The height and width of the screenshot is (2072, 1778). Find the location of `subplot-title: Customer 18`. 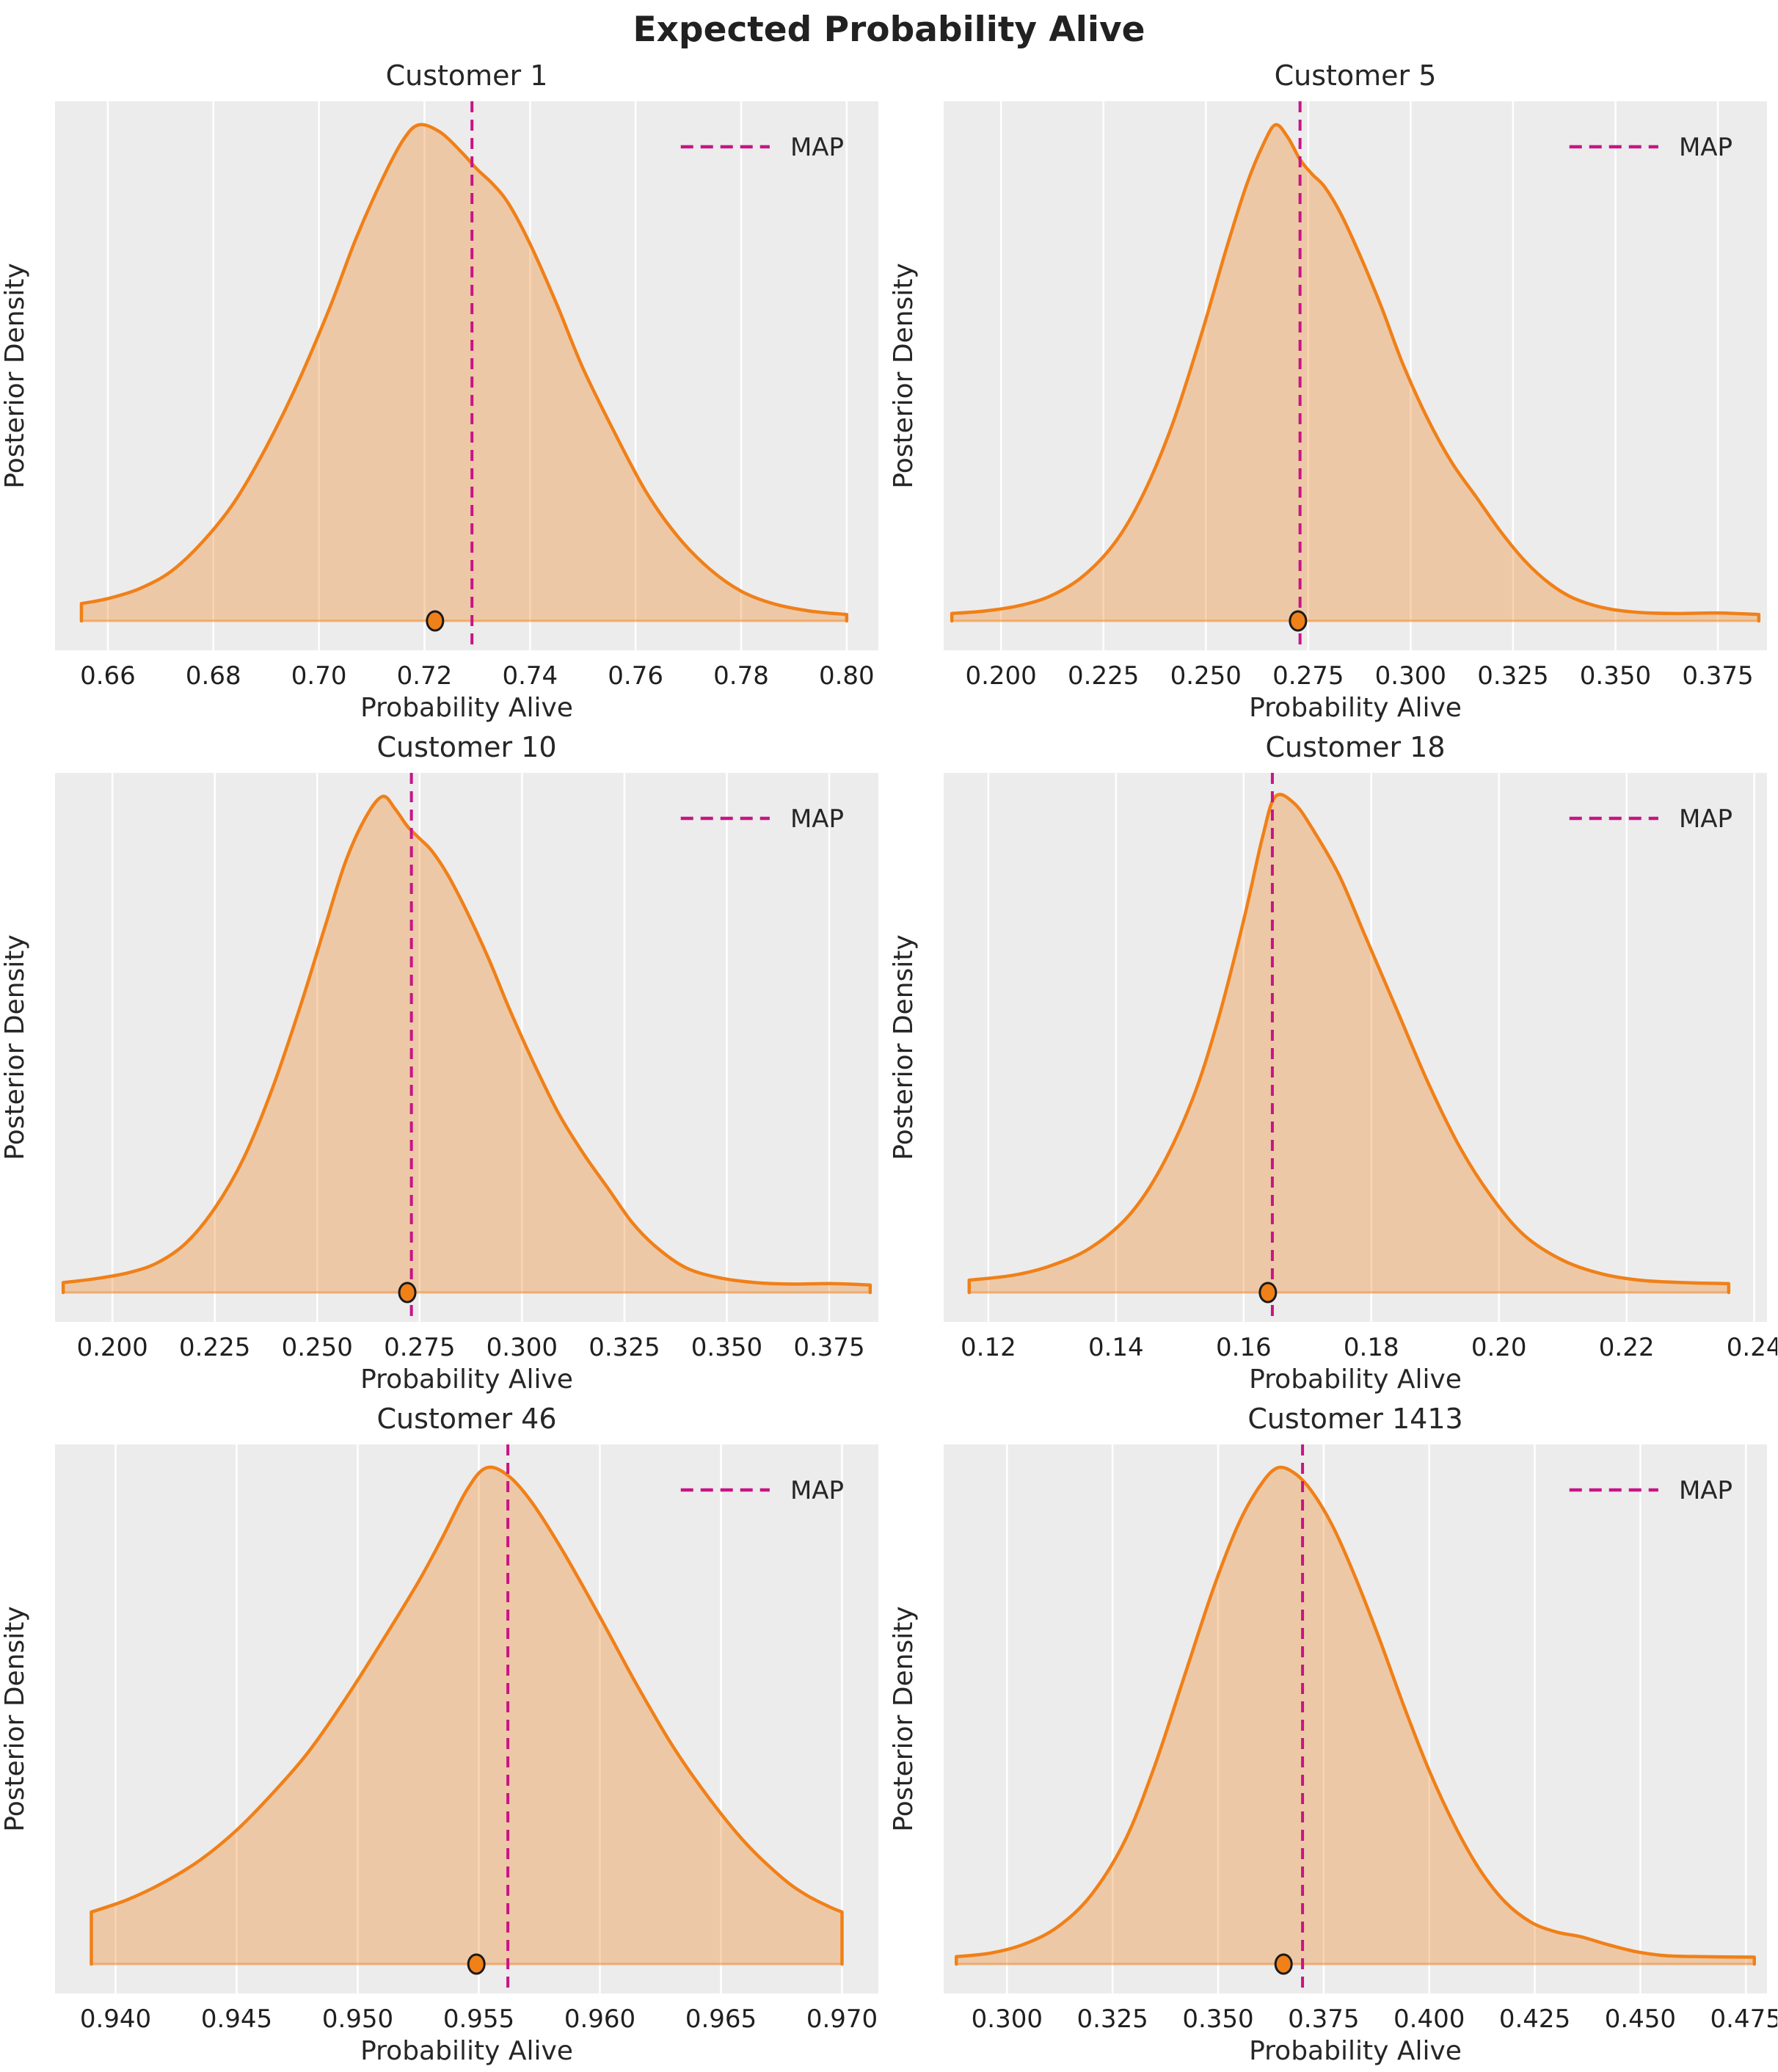

subplot-title: Customer 18 is located at coordinates (1355, 747).